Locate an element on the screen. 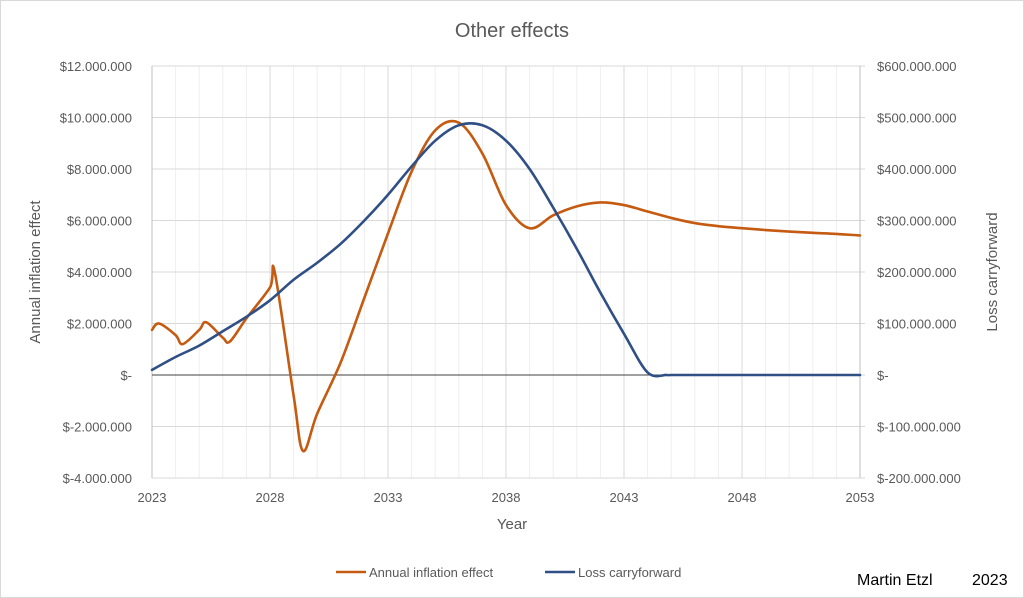 Image resolution: width=1024 pixels, height=598 pixels. legend-label: Annual inflation effect is located at coordinates (431, 572).